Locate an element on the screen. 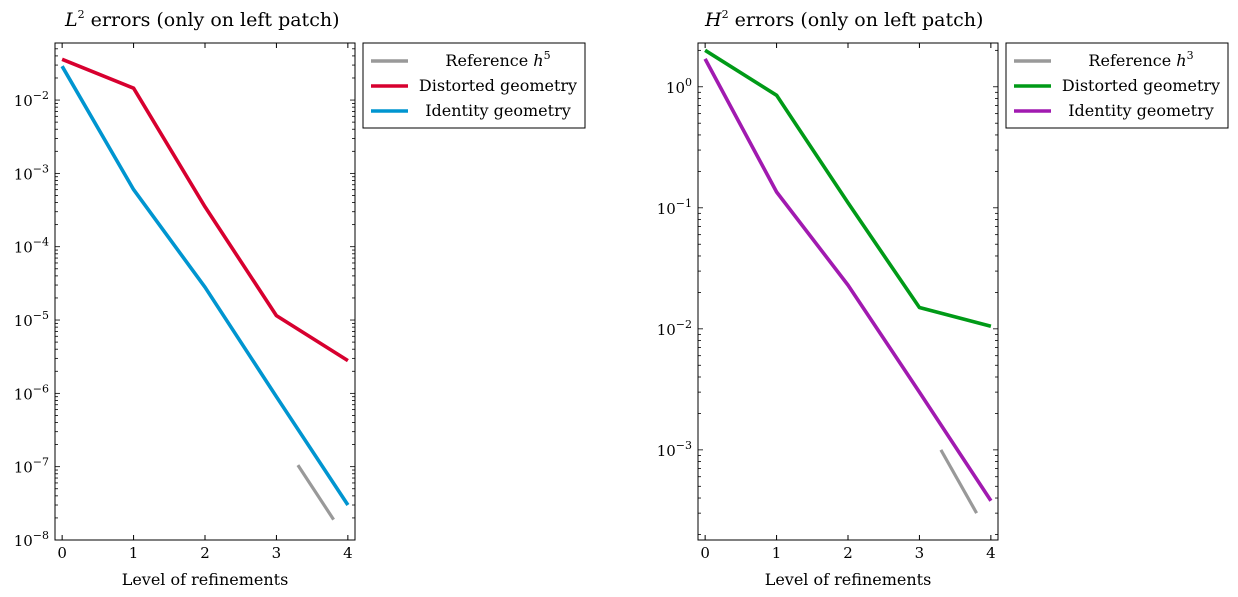 The image size is (1238, 597). y-tick-label: 10⁻⁶ is located at coordinates (31, 392).